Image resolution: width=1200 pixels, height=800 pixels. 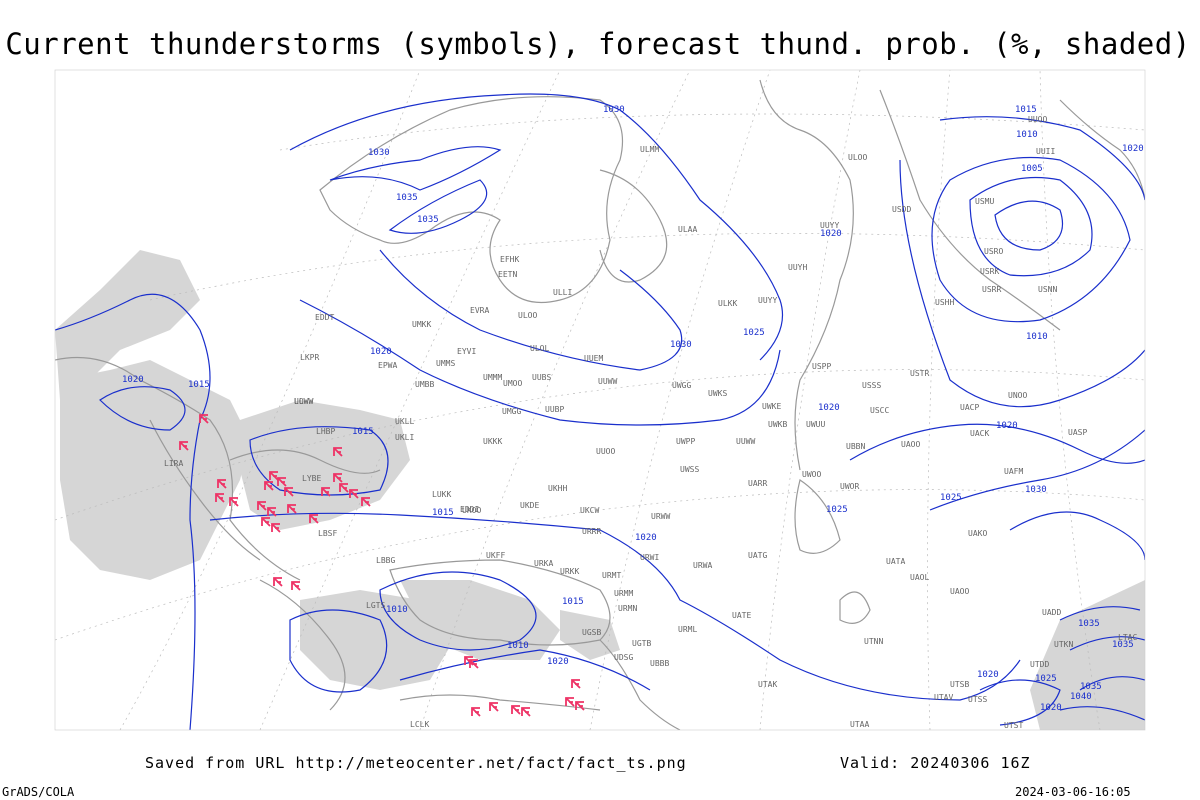 I want to click on station-label: UTNN, so click(x=873, y=641).